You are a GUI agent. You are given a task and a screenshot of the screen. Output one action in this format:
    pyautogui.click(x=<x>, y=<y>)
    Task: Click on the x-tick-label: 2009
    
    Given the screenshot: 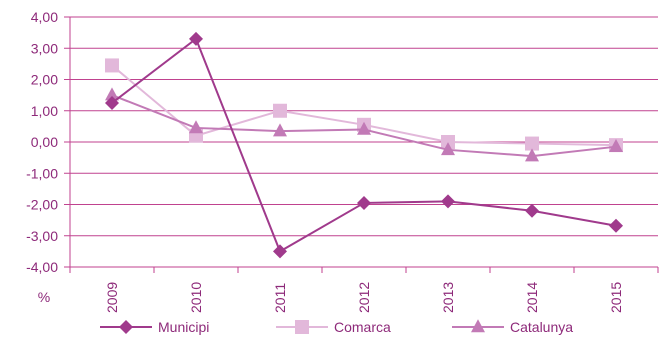 What is the action you would take?
    pyautogui.click(x=112, y=297)
    